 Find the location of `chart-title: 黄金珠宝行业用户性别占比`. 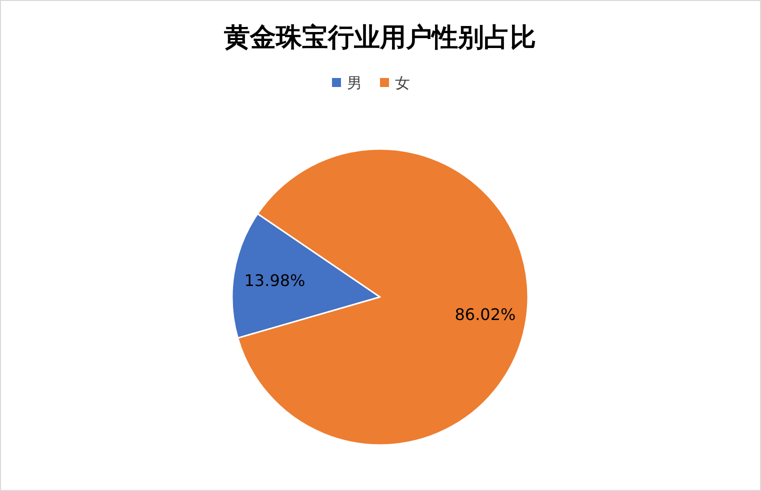

chart-title: 黄金珠宝行业用户性别占比 is located at coordinates (379, 38).